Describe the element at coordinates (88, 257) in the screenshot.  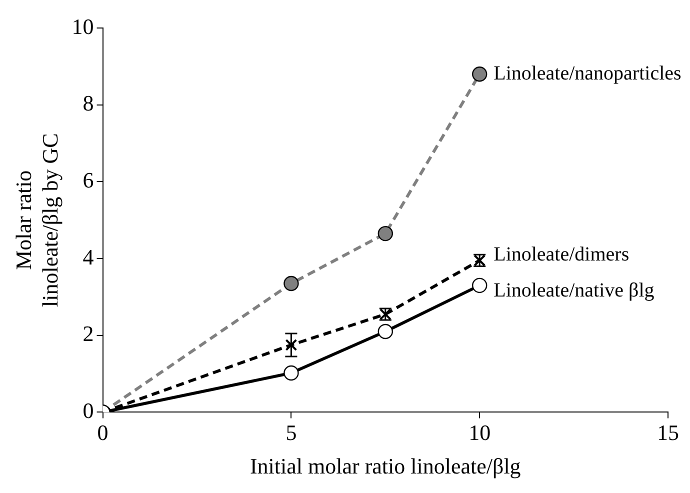
I see `y-tick-label: 4` at that location.